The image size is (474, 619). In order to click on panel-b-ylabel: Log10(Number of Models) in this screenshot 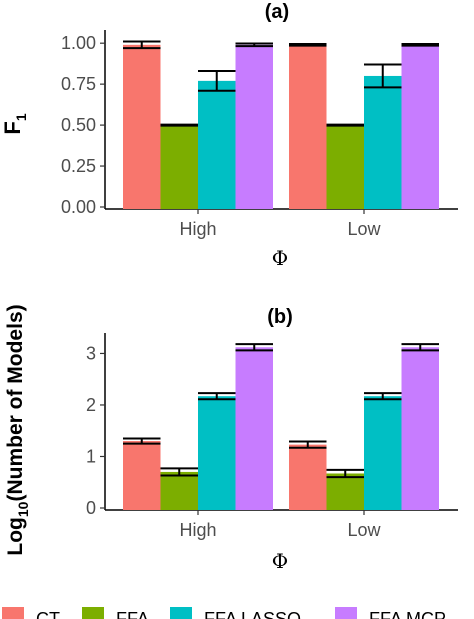, I will do `click(17, 429)`.